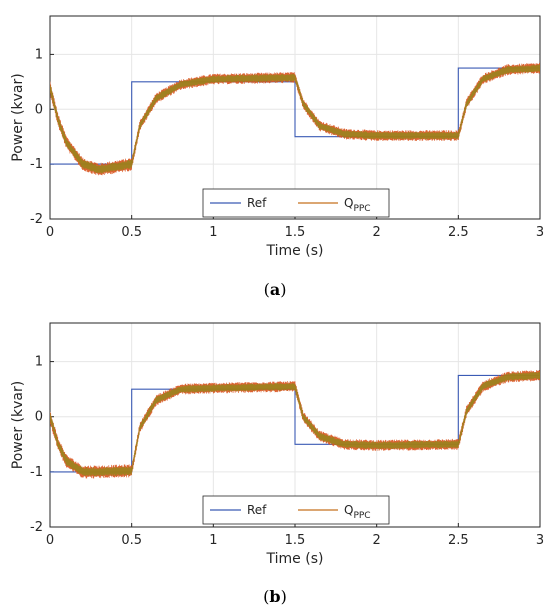 Image resolution: width=550 pixels, height=614 pixels. I want to click on caption-a: (a), so click(275, 289).